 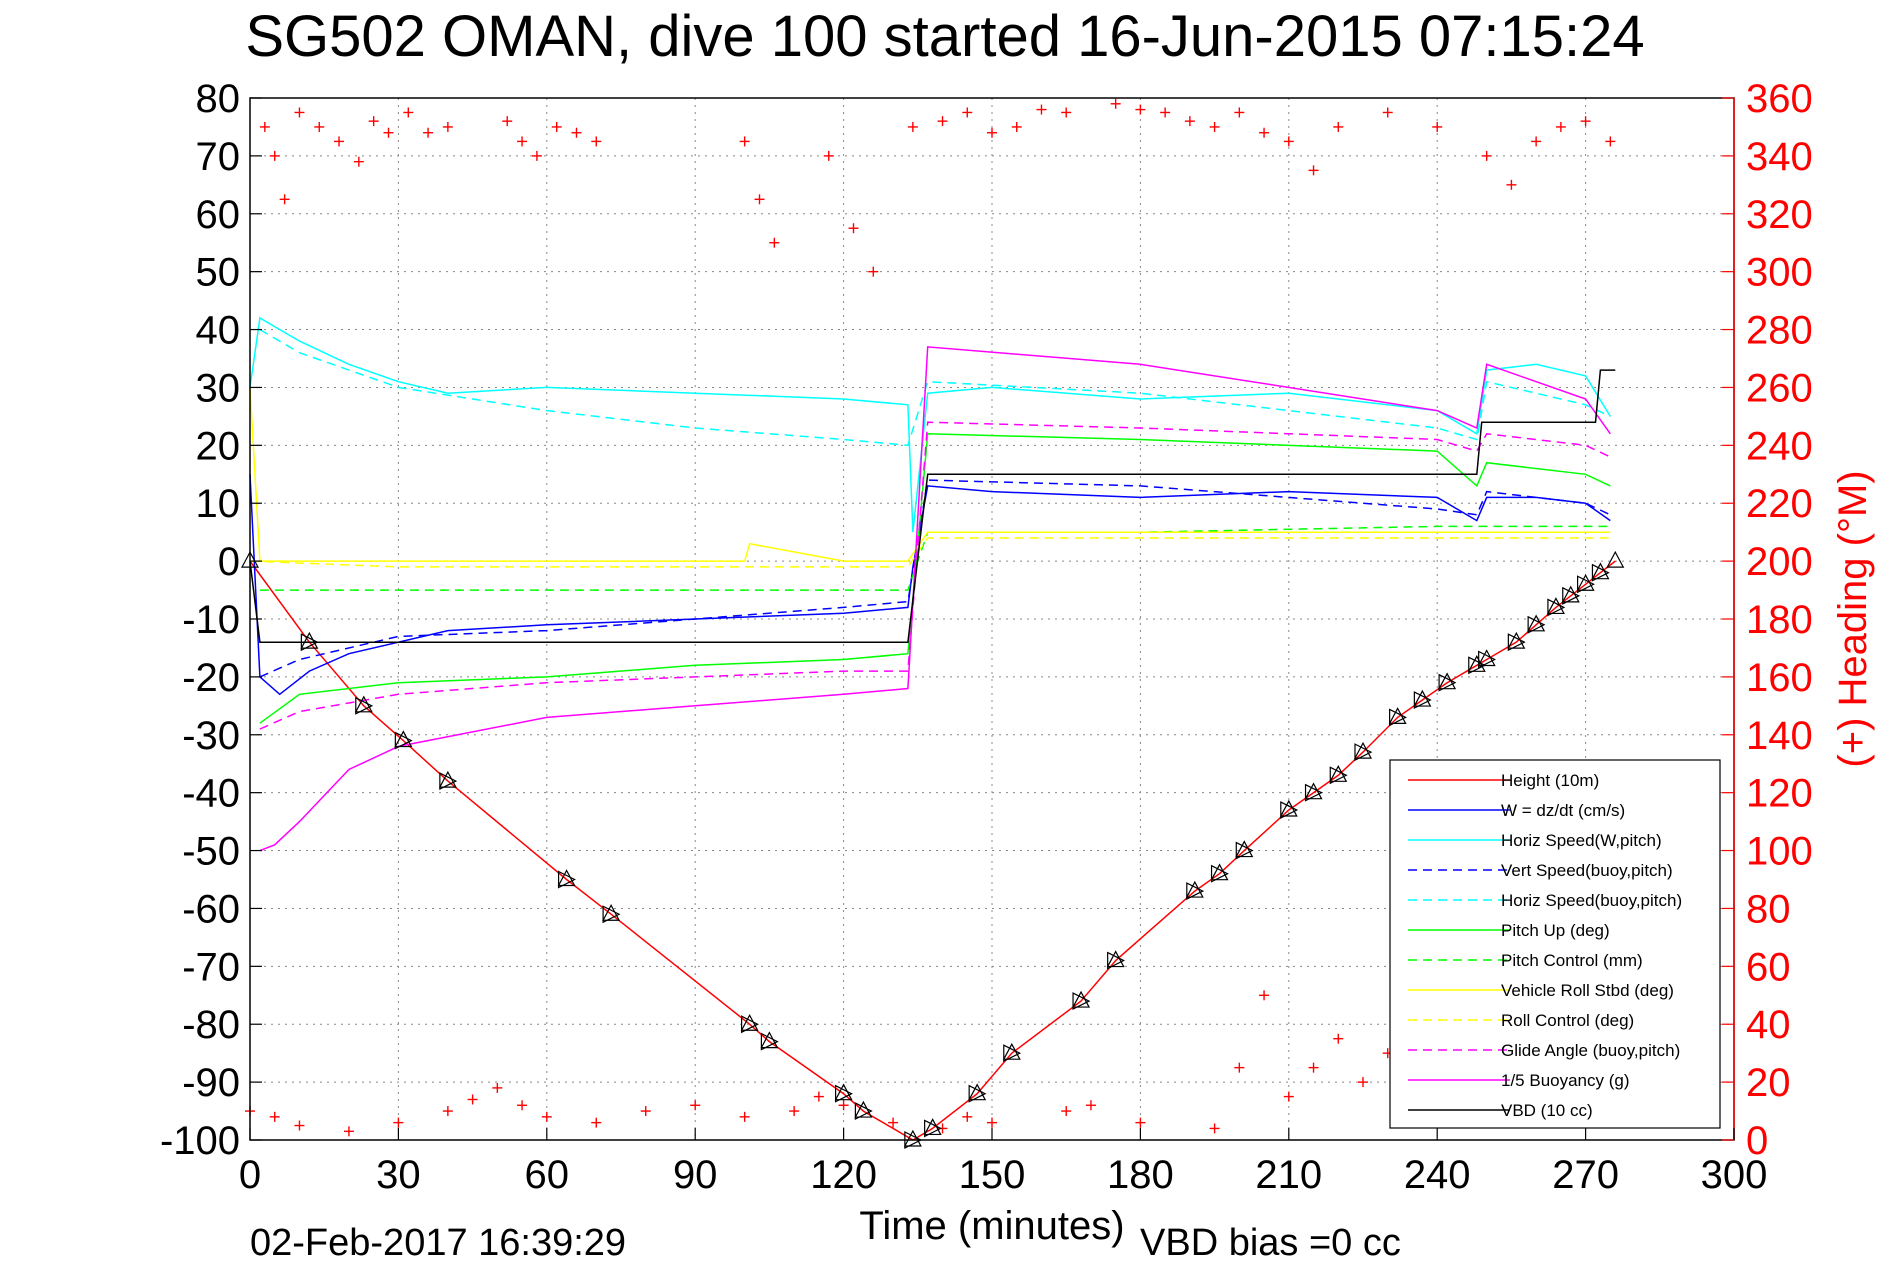 I want to click on y-right-tick-label: 60, so click(x=1768, y=967).